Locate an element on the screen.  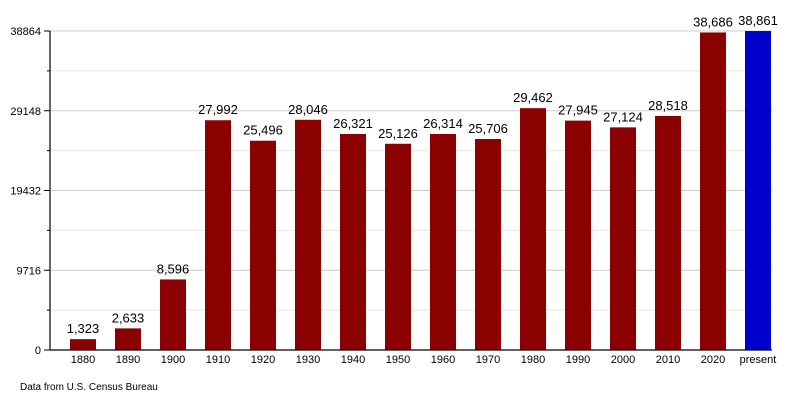
bar-1940 is located at coordinates (353, 241).